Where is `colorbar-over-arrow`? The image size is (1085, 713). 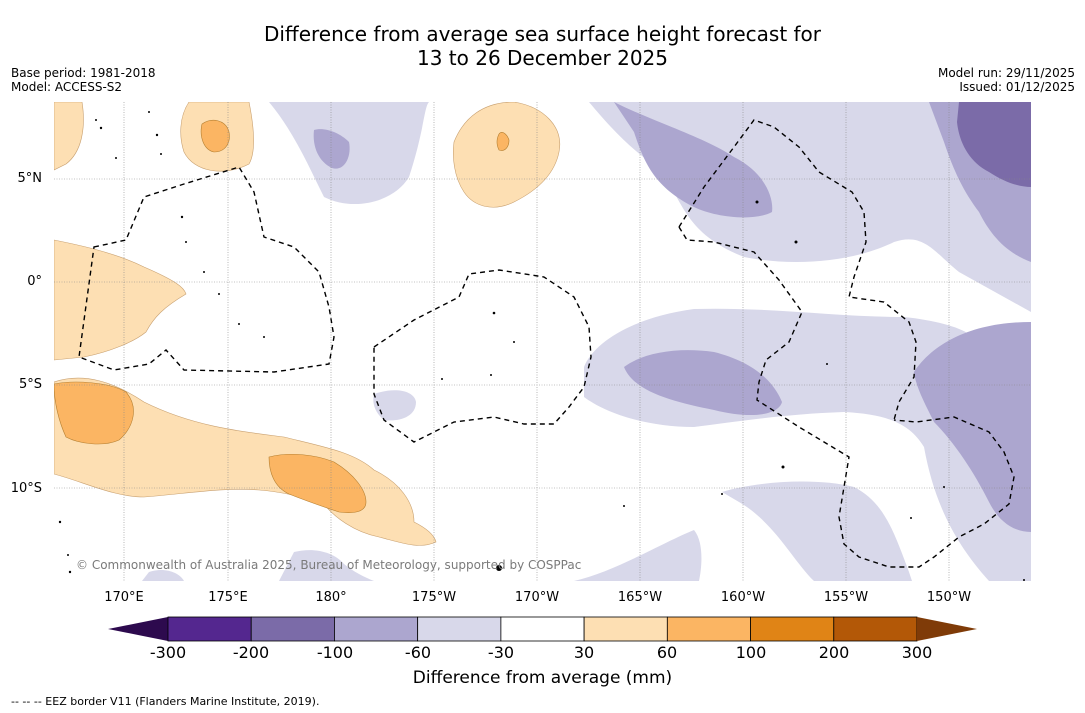 colorbar-over-arrow is located at coordinates (947, 629).